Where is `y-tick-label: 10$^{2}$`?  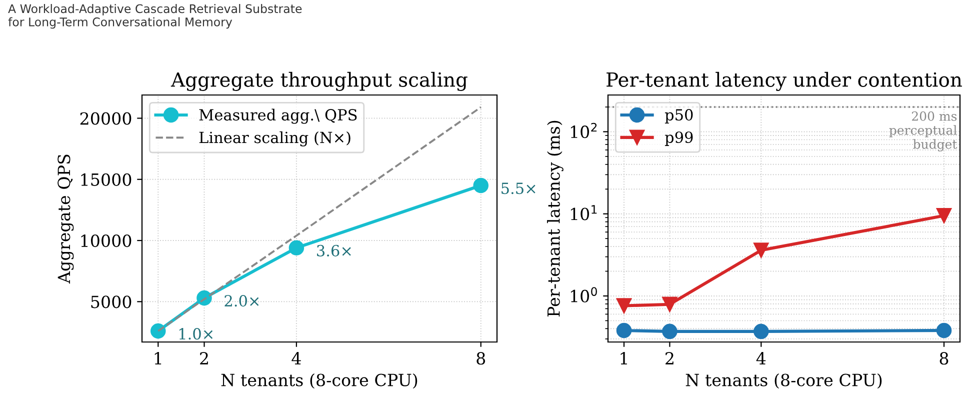 y-tick-label: 10$^{2}$ is located at coordinates (583, 130).